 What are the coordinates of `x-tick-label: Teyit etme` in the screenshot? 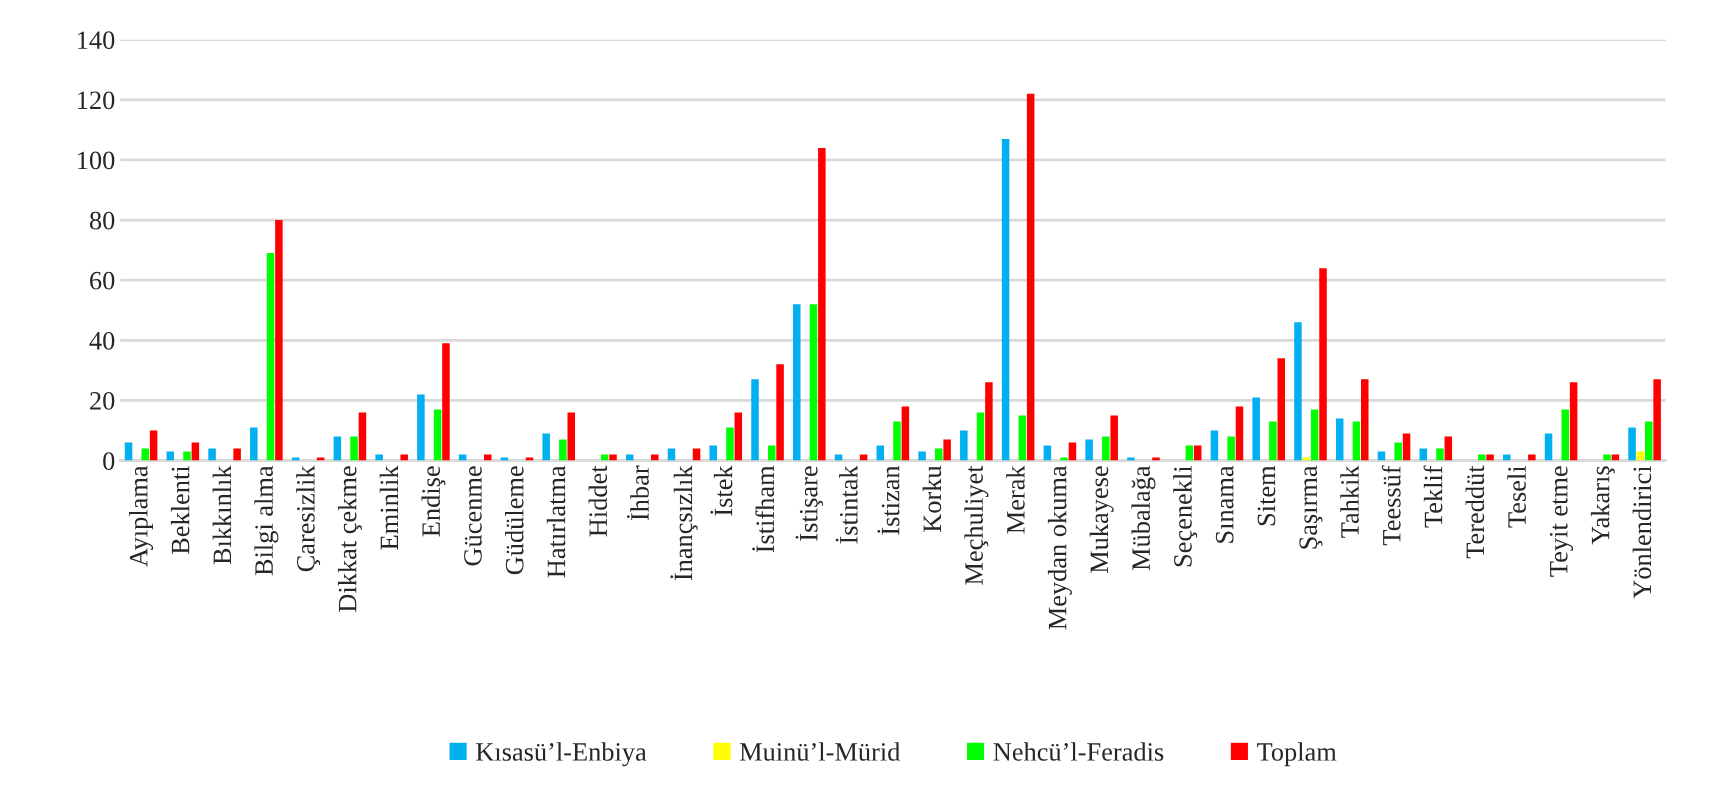 It's located at (1561, 521).